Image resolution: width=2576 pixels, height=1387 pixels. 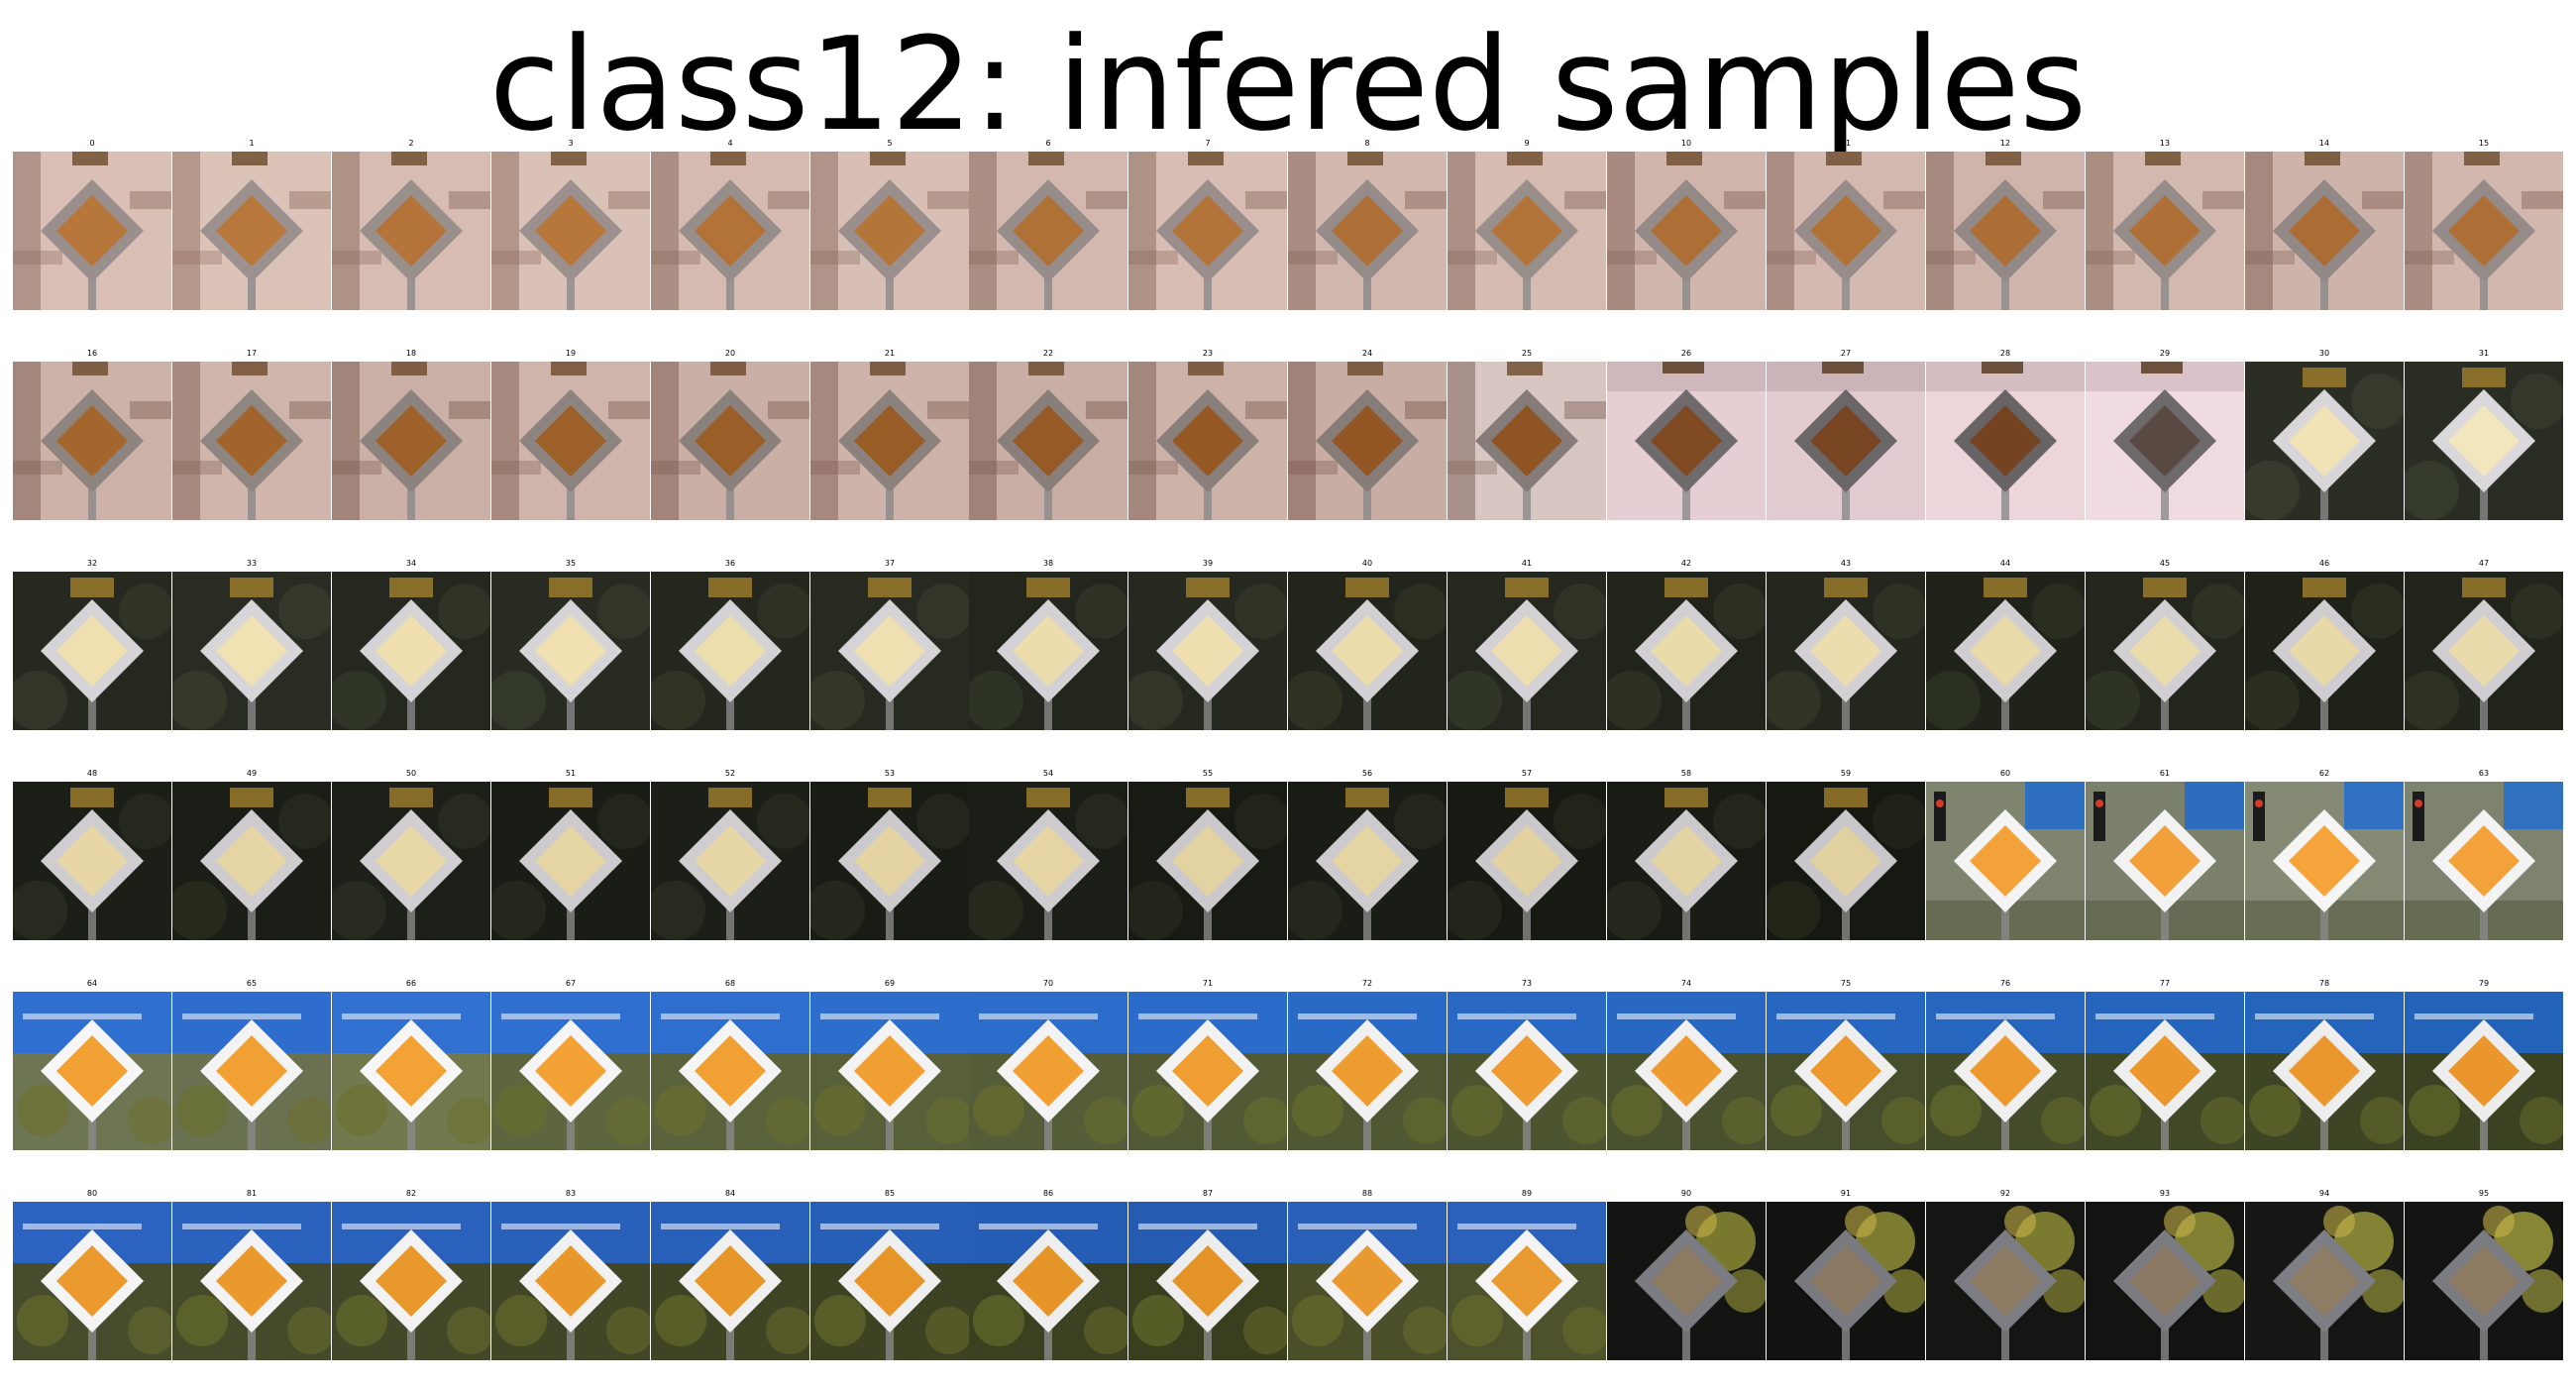 I want to click on sample-index-label: 33, so click(x=252, y=563).